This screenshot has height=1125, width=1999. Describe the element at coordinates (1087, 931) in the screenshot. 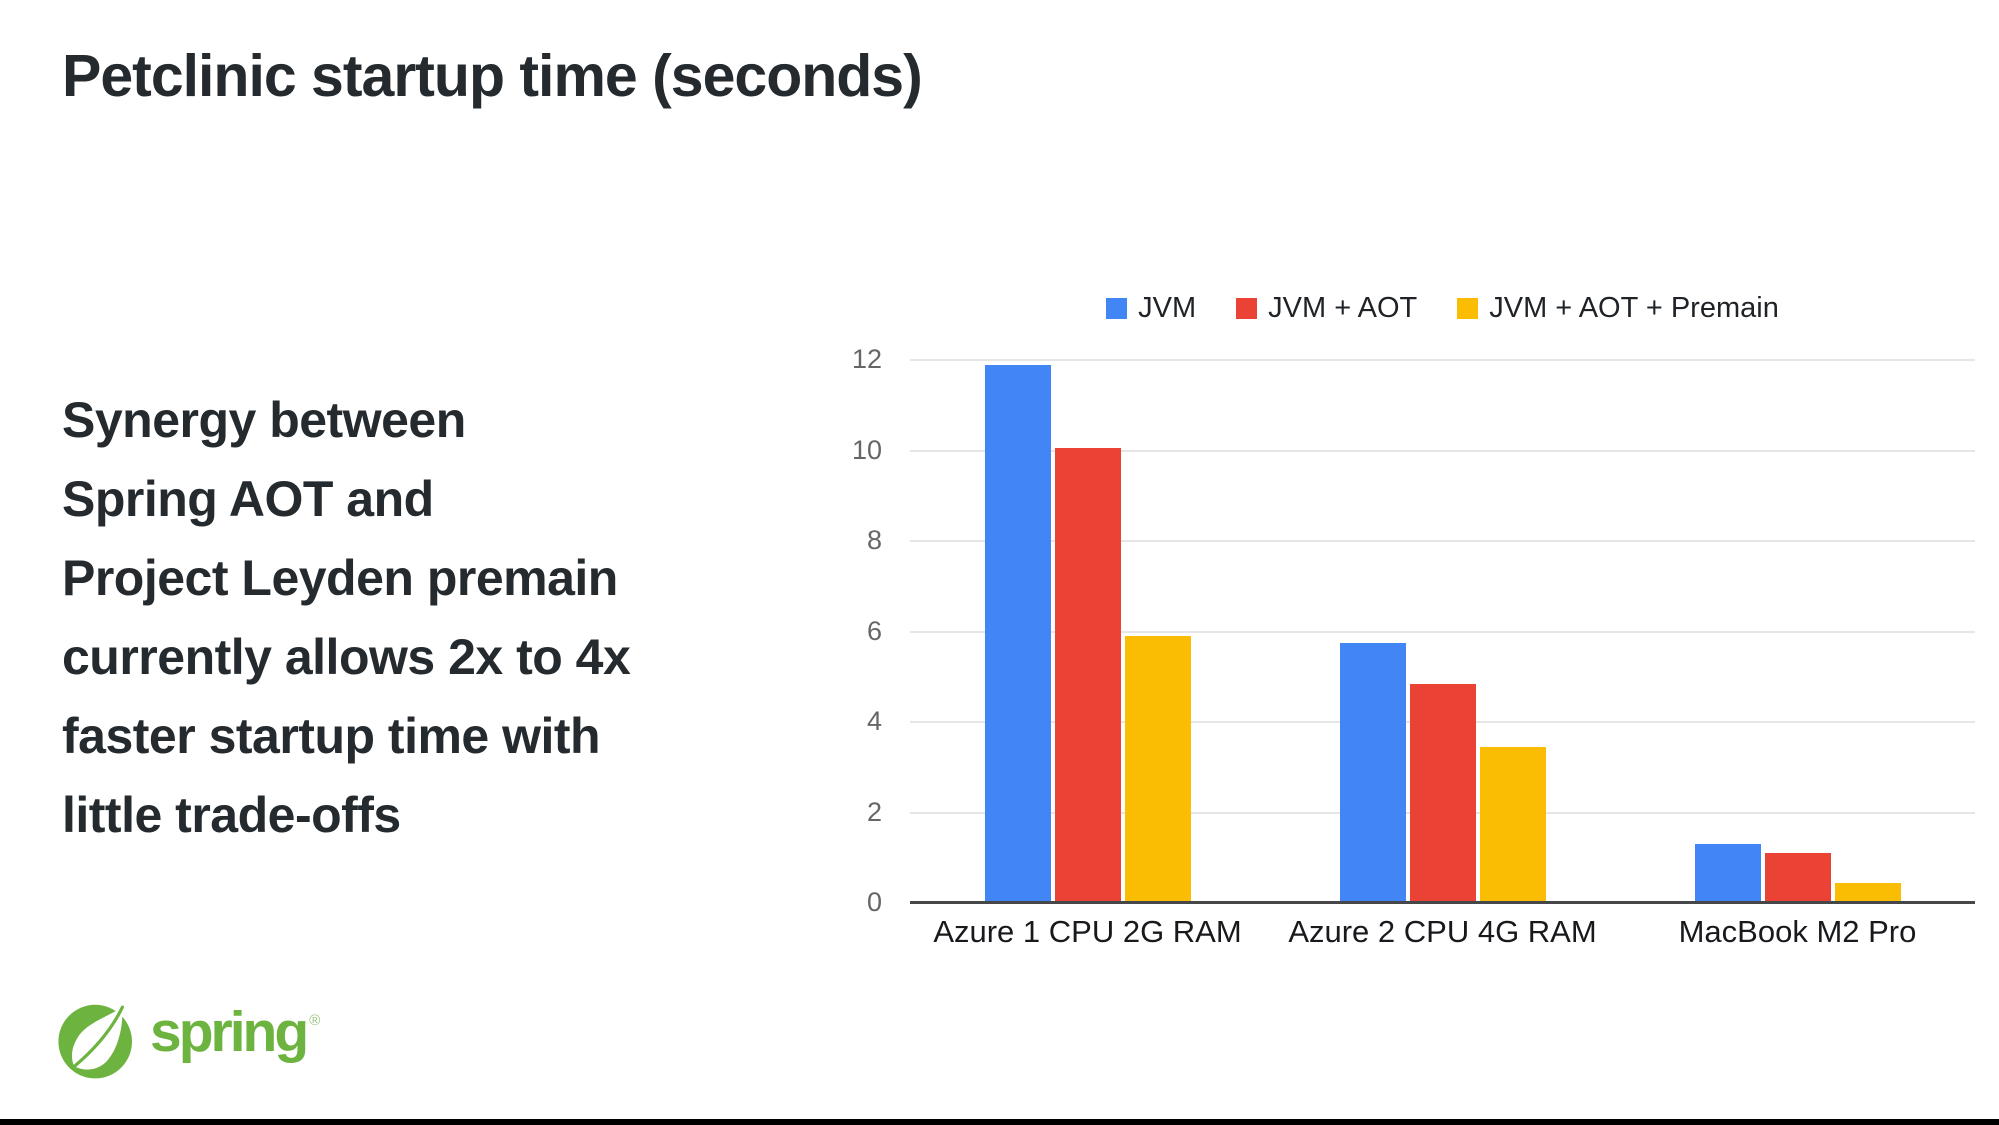

I see `x-axis-category-label: Azure 1 CPU 2G RAM` at that location.